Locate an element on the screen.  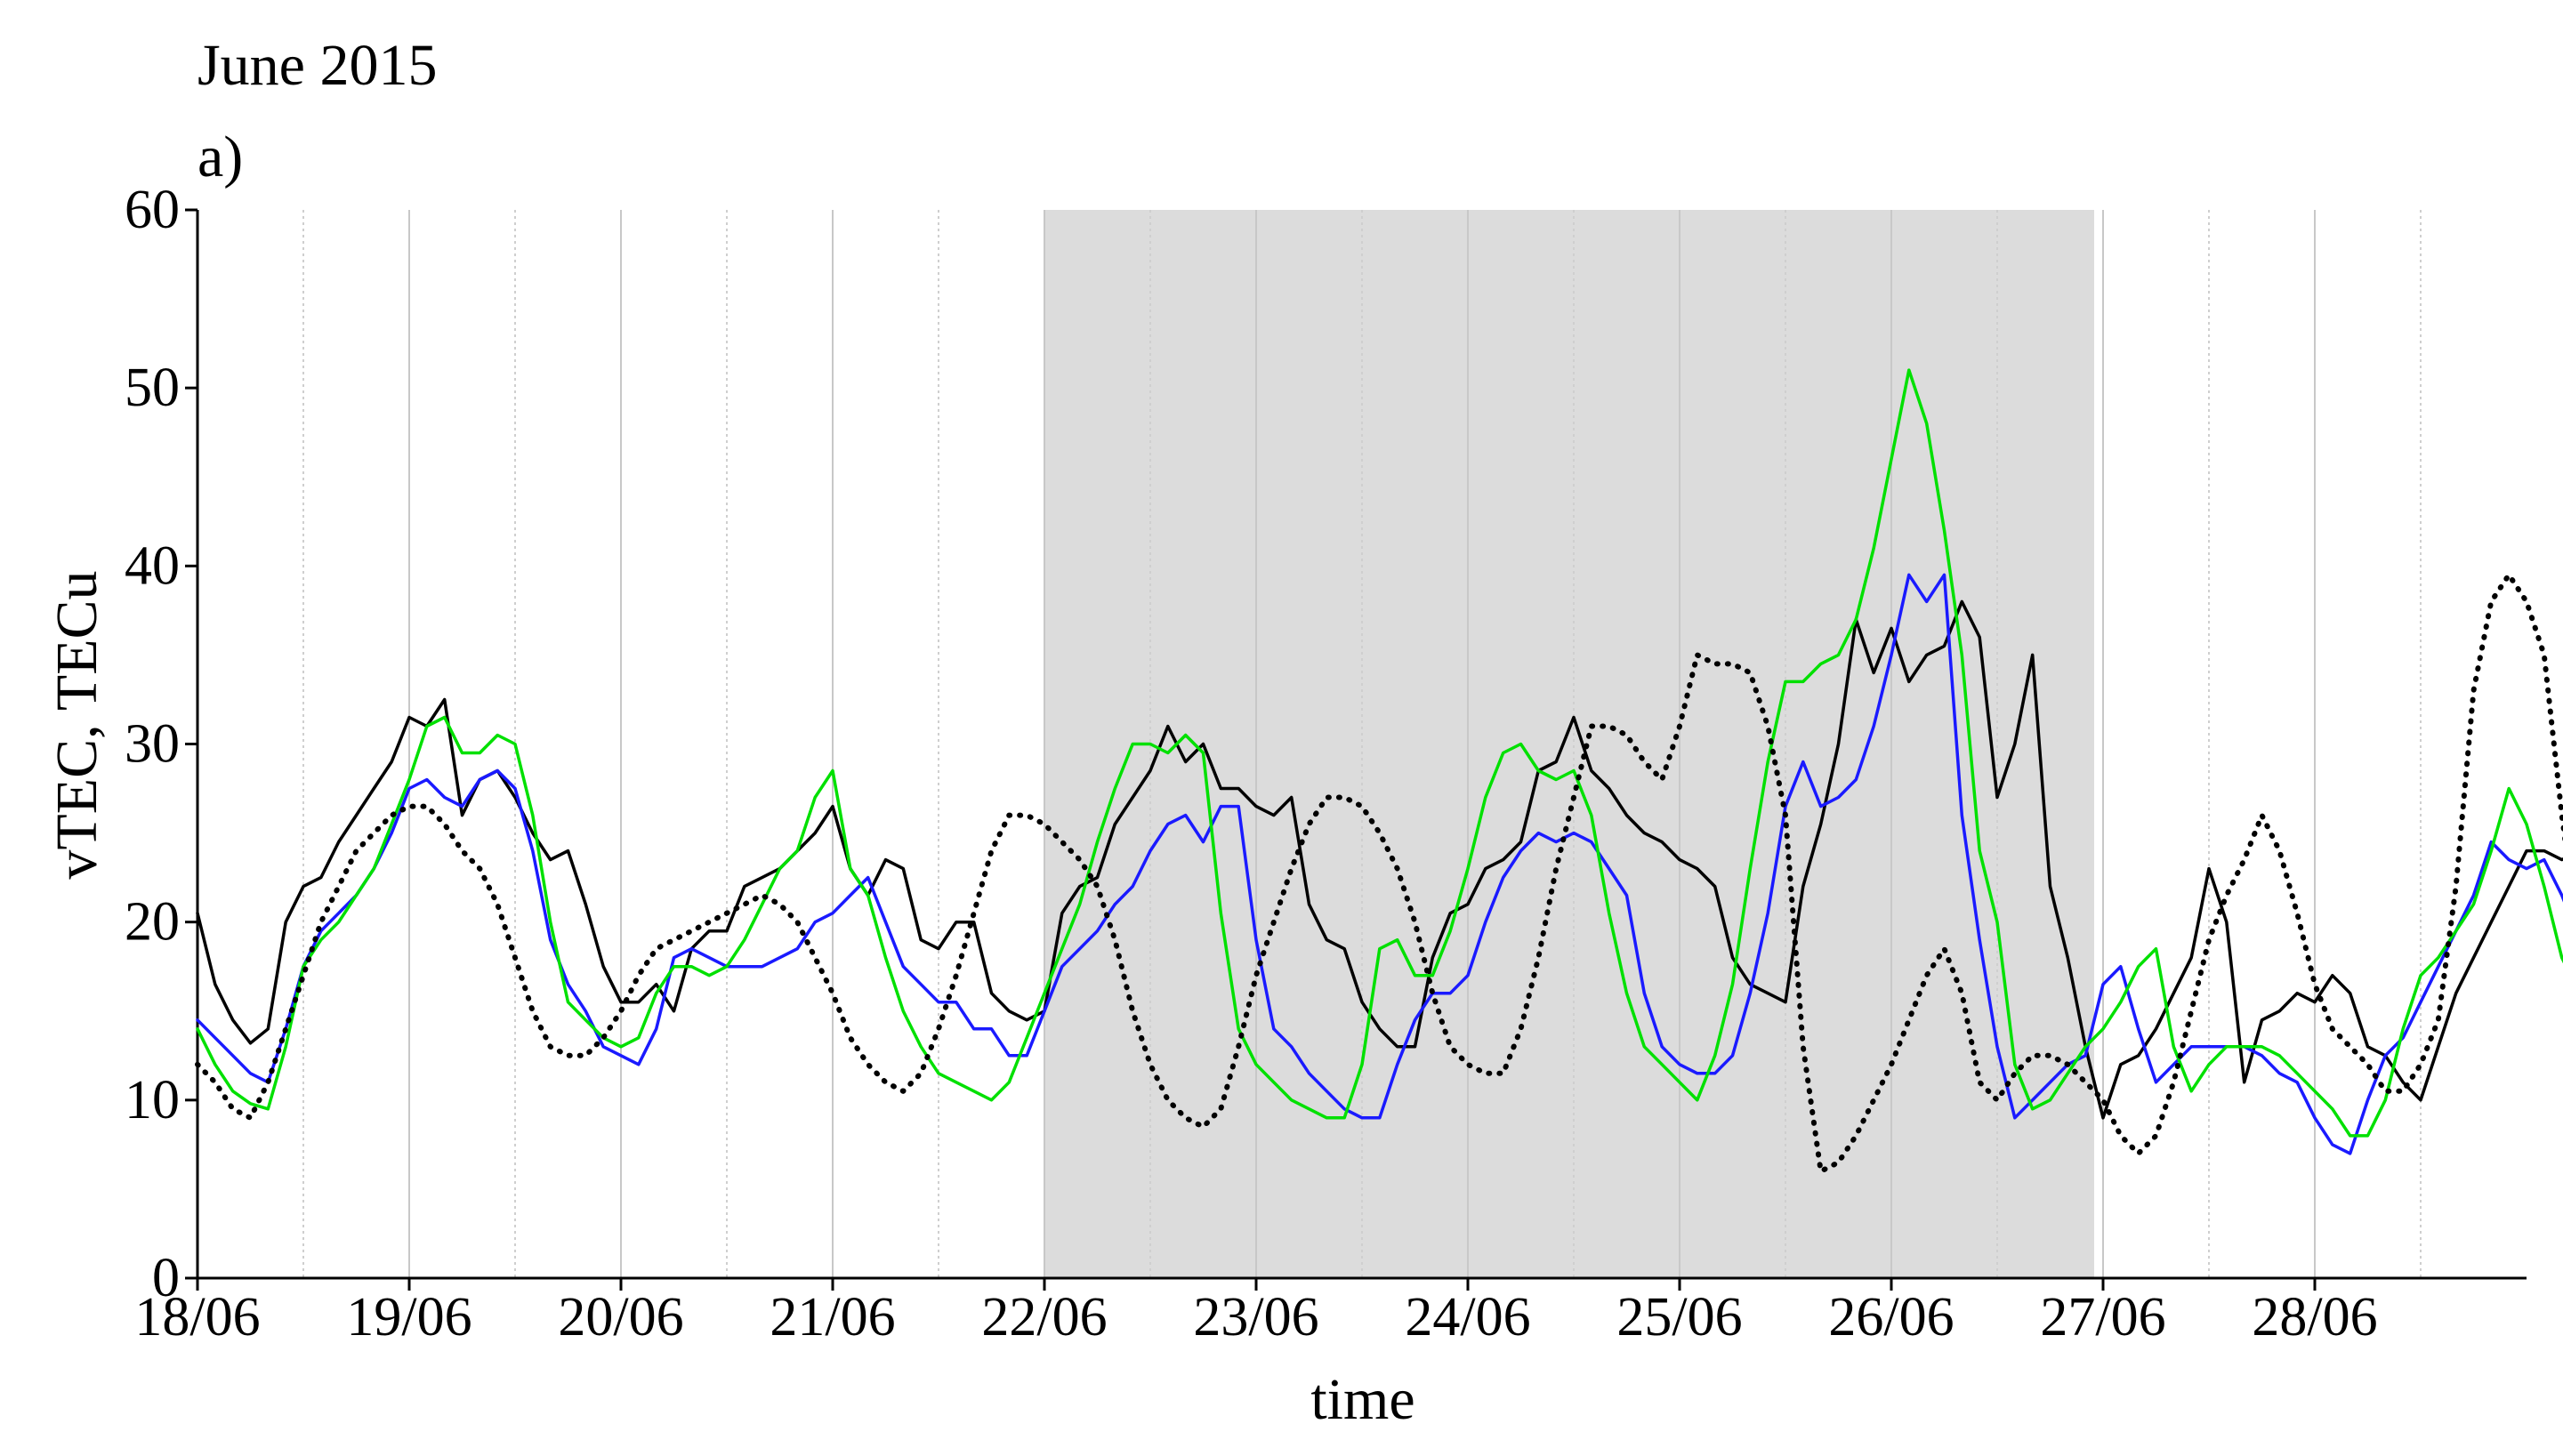
x-tick-label: 26/06 is located at coordinates (1891, 1317).